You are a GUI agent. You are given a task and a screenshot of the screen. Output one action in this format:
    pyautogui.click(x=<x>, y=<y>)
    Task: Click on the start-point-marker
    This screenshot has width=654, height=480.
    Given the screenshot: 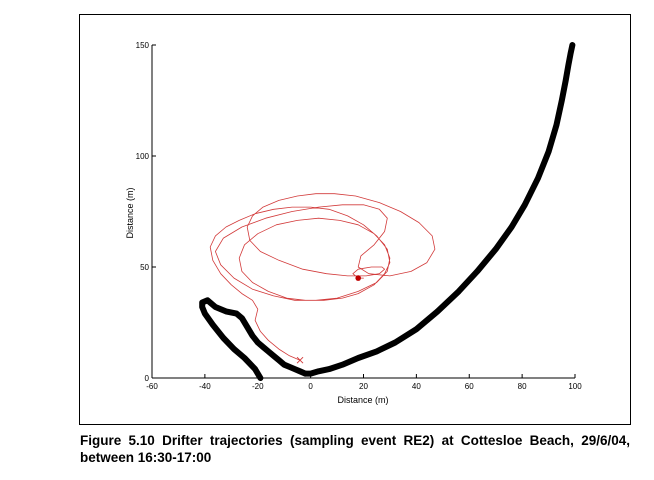 What is the action you would take?
    pyautogui.click(x=358, y=278)
    